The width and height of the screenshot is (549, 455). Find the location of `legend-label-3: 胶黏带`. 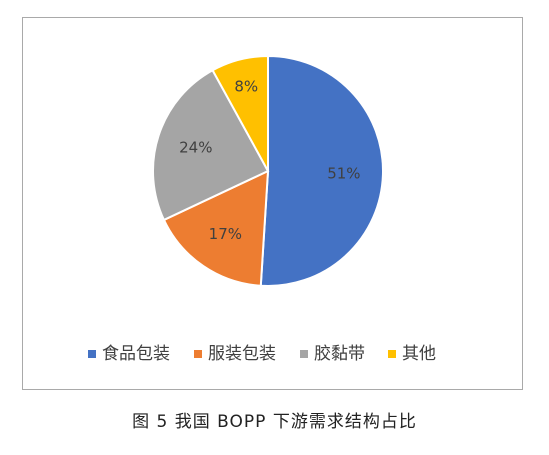

legend-label-3: 胶黏带 is located at coordinates (339, 354).